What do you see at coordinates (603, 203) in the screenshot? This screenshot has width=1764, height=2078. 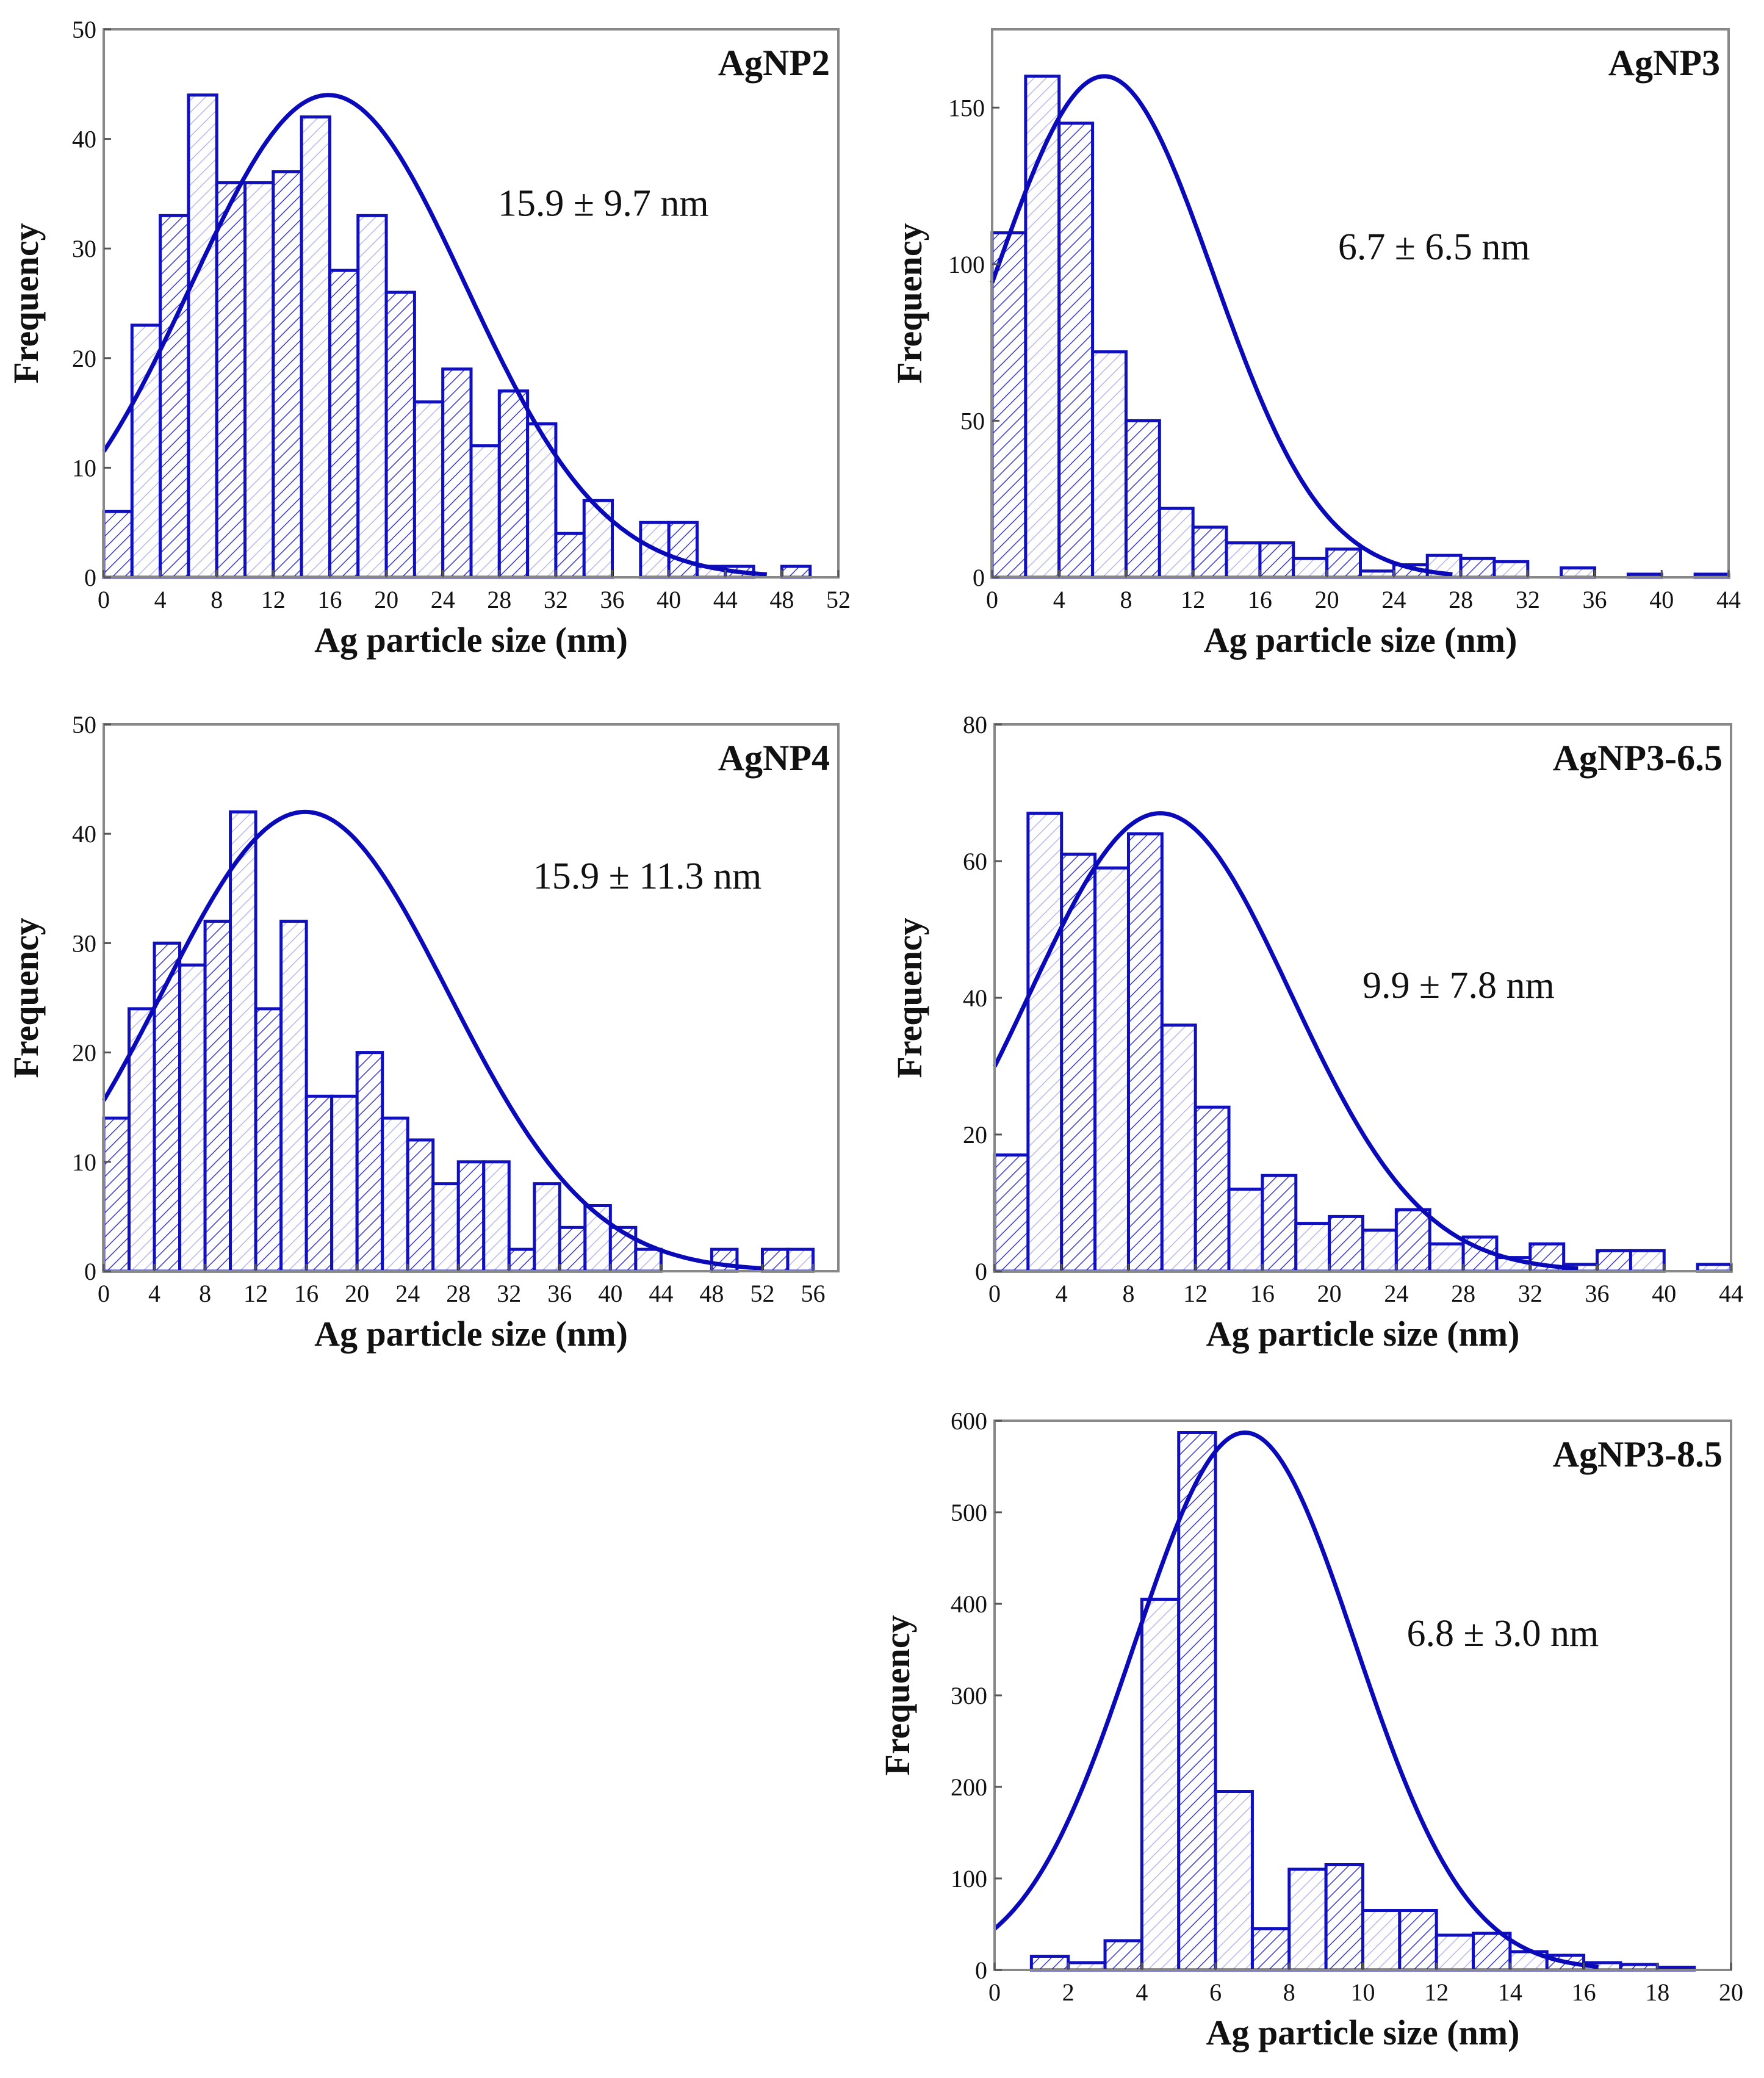 I see `mean-sd-annotation: 15.9 ± 9.7 nm` at bounding box center [603, 203].